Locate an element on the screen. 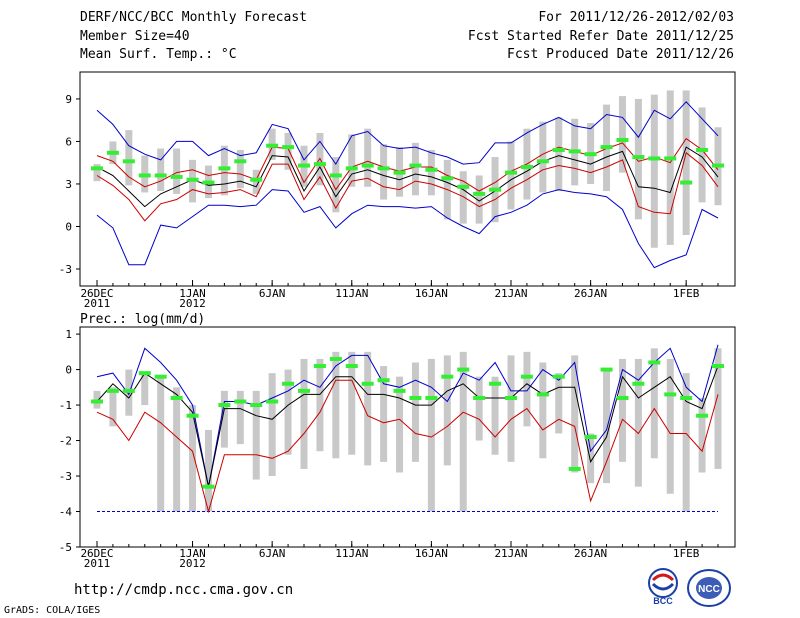 The image size is (800, 618). ncc-logo-text: NCC is located at coordinates (709, 589).